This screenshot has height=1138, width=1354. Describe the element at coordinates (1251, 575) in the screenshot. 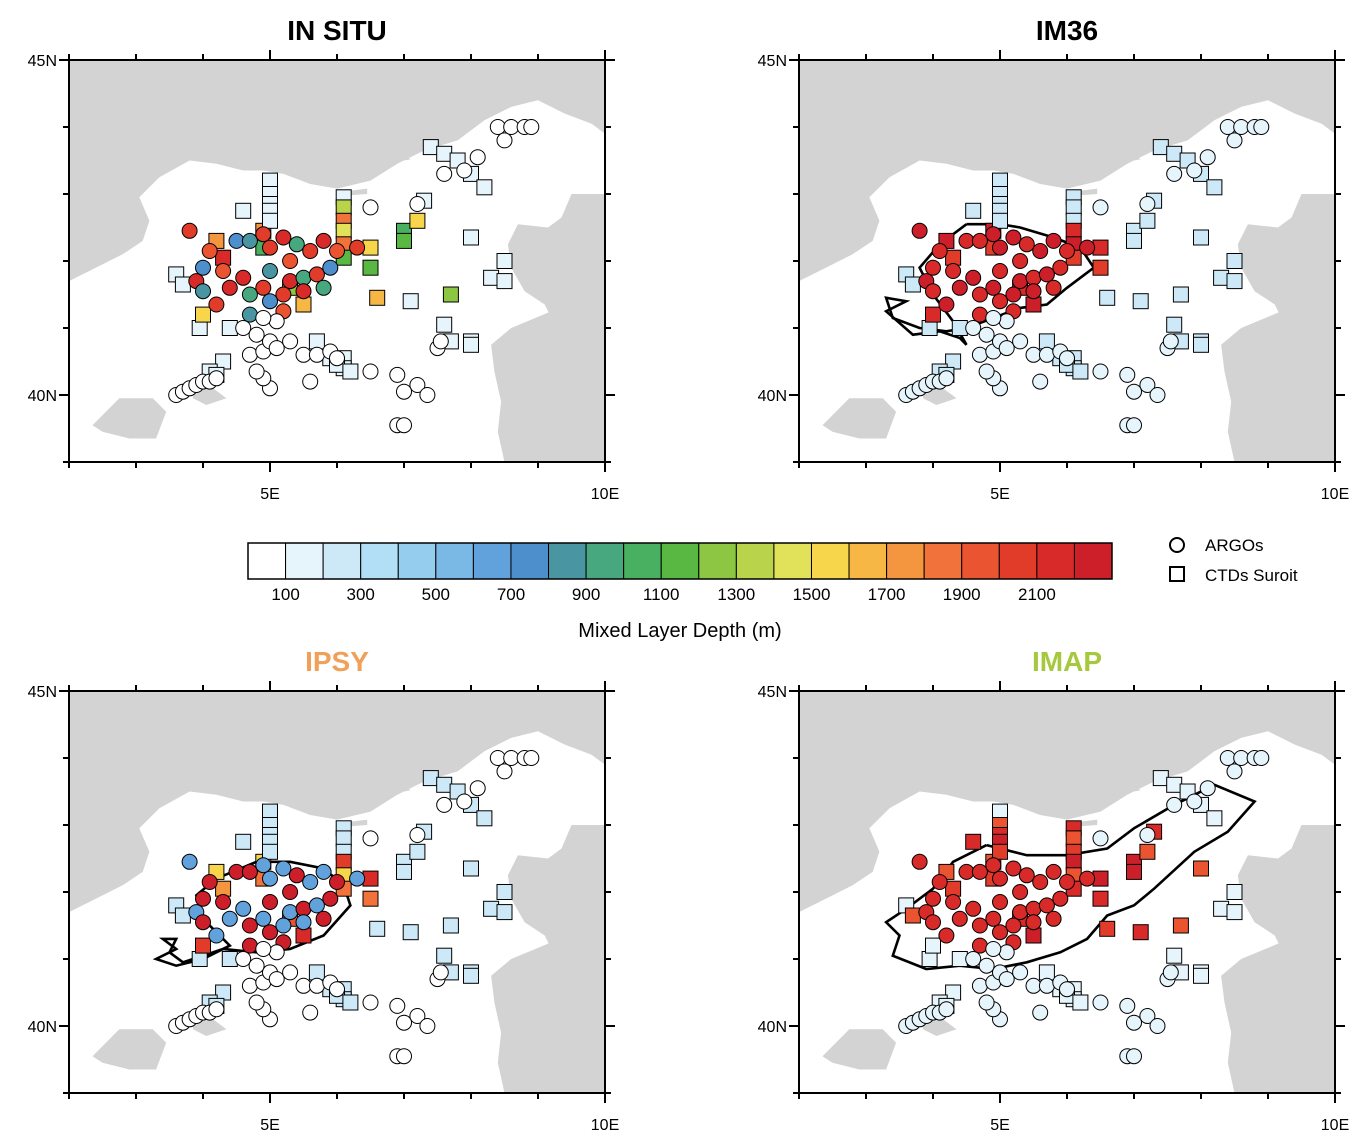

I see `legend-label-ctds-suroit: CTDs Suroit` at that location.